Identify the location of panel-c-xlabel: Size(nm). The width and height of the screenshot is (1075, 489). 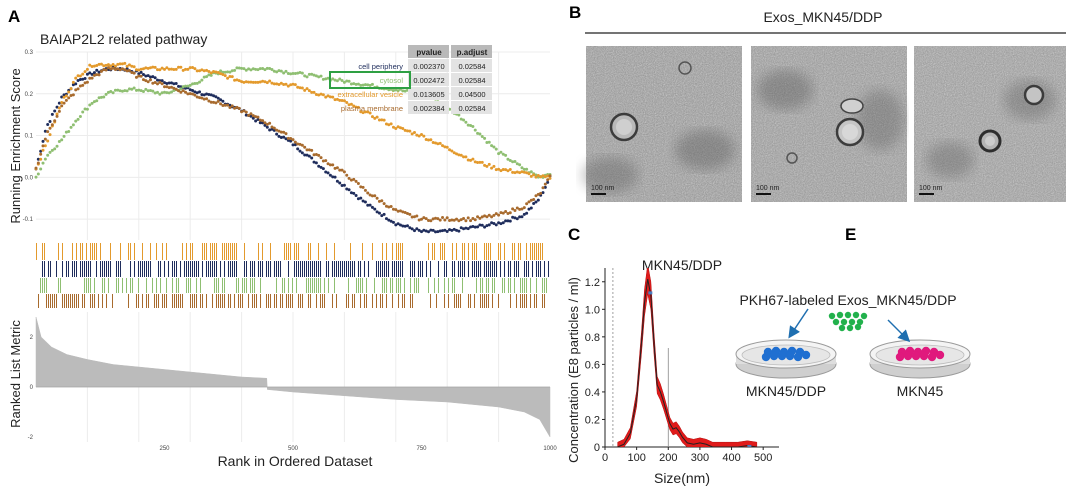
(682, 478).